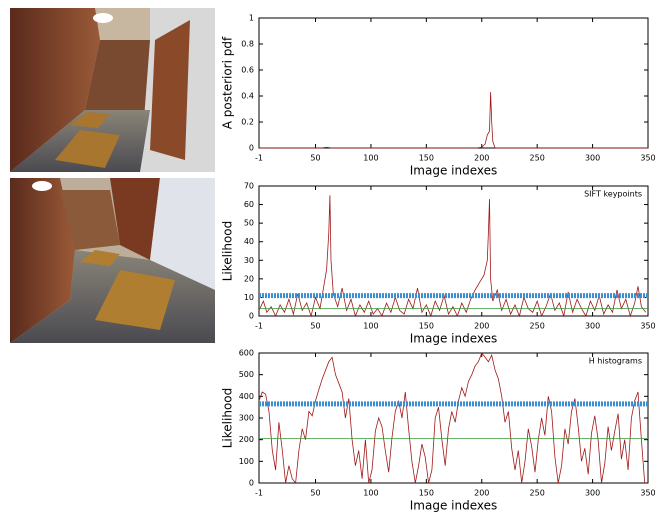 This screenshot has height=517, width=670. What do you see at coordinates (246, 439) in the screenshot?
I see `y-tick-label: 200` at bounding box center [246, 439].